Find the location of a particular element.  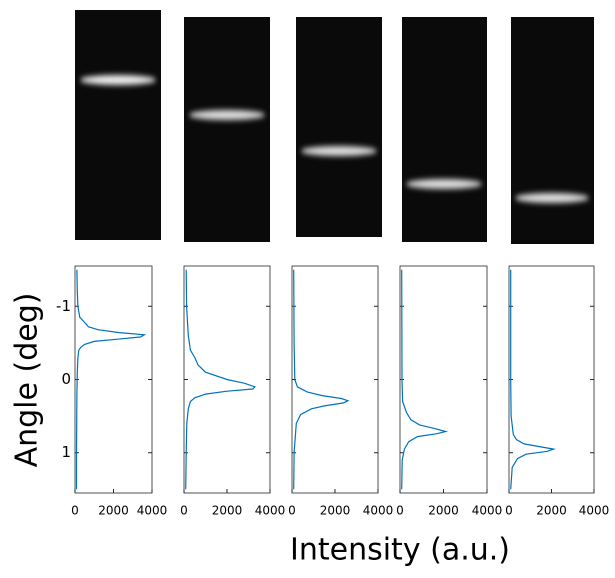

y-axis-label: Angle (deg) is located at coordinates (27, 380).